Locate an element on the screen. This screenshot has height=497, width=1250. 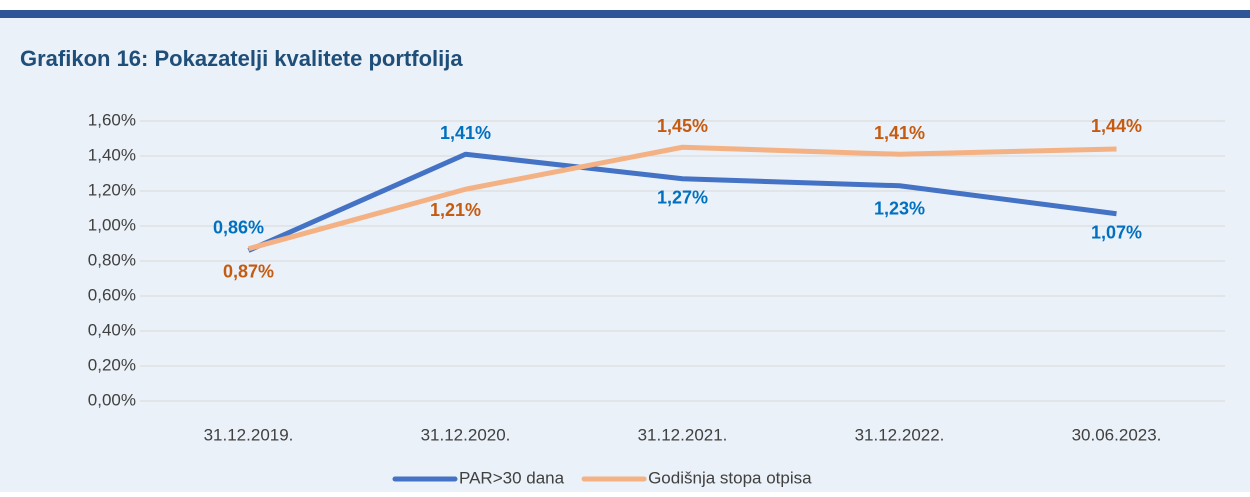
data-label: 1,44% is located at coordinates (1116, 126).